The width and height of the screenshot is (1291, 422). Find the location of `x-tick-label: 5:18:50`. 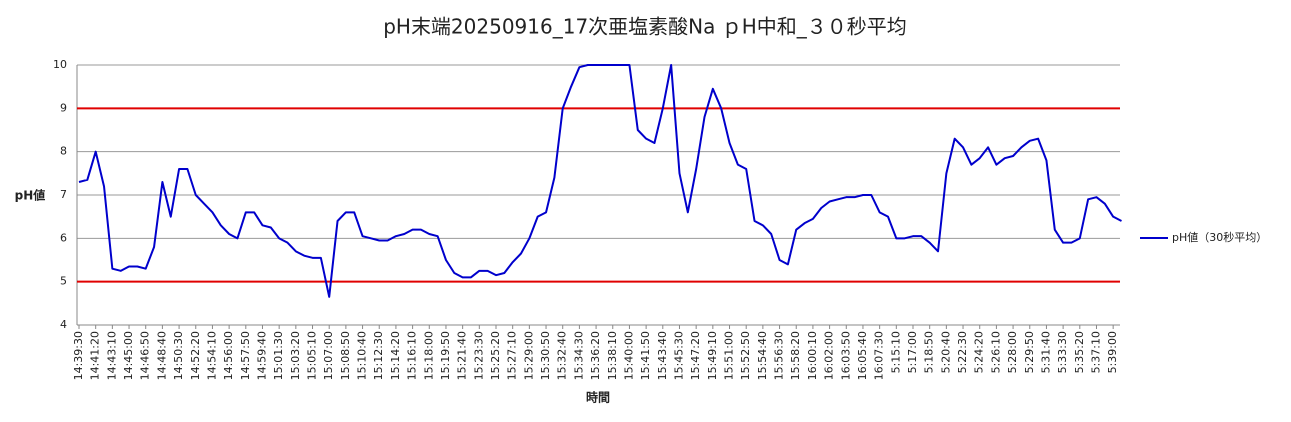

x-tick-label: 5:18:50 is located at coordinates (929, 352).